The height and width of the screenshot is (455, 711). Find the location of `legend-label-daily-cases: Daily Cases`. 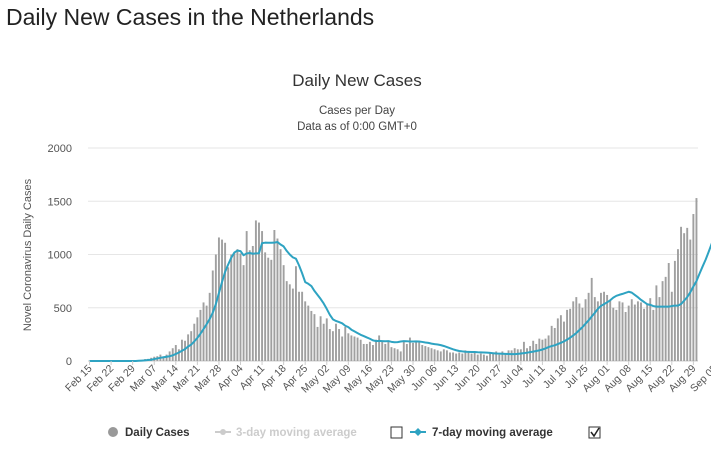

legend-label-daily-cases: Daily Cases is located at coordinates (157, 433).